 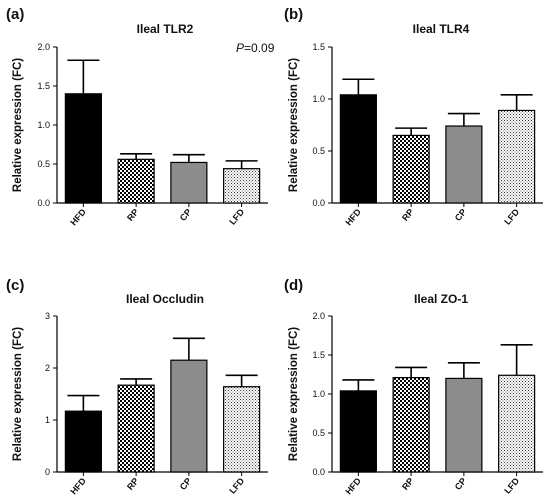 I want to click on chart-title: Ileal TLR2, so click(x=165, y=29).